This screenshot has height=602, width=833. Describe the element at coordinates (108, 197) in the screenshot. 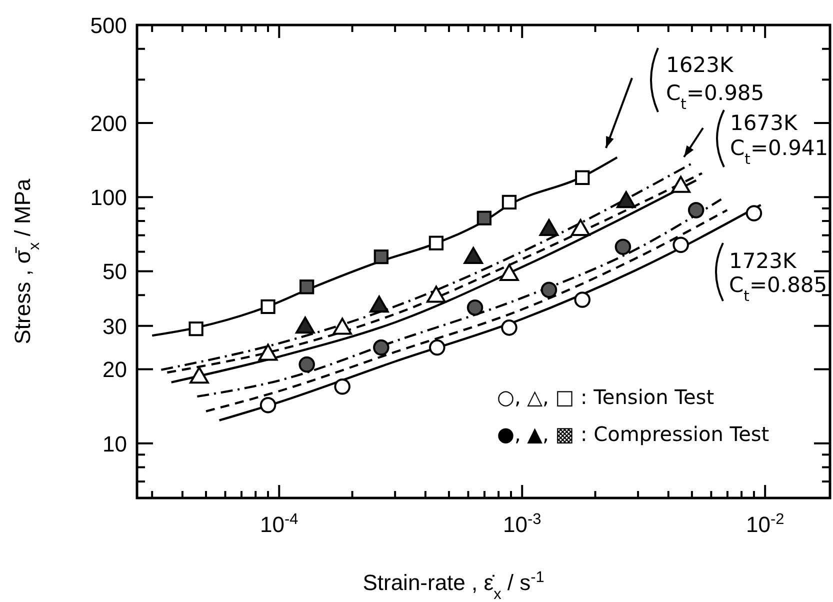

I see `y-tick-label: 100` at that location.